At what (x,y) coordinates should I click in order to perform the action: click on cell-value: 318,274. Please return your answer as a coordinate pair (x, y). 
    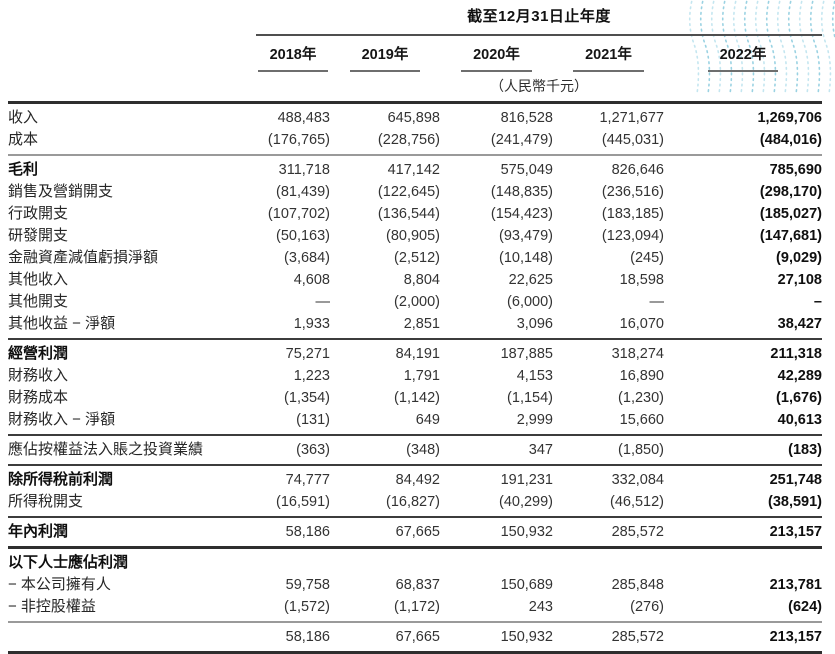
    Looking at the image, I should click on (637, 354).